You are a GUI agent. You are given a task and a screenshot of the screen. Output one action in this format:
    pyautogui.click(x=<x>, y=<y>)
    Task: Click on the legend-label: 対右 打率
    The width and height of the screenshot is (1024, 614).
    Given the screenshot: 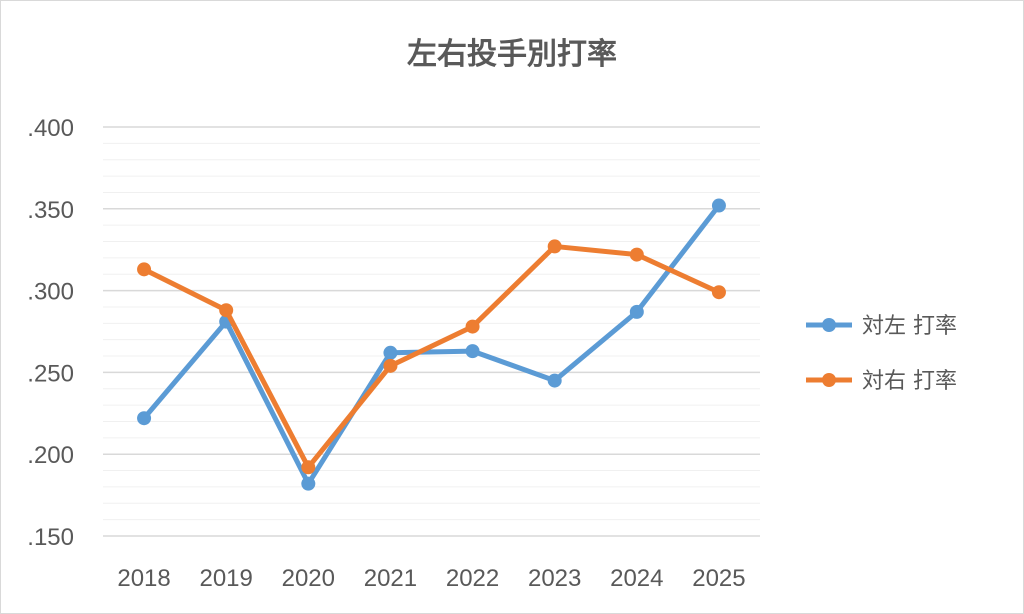 What is the action you would take?
    pyautogui.click(x=909, y=381)
    